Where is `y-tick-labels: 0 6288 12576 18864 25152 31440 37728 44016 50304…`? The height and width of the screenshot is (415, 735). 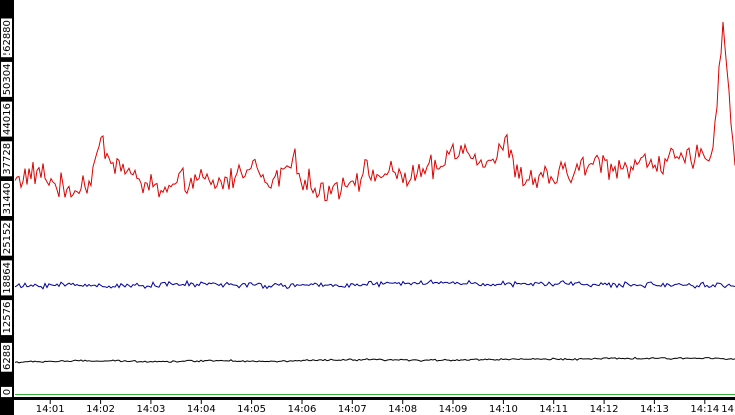
y-tick-labels: 0 6288 12576 18864 25152 31440 37728 44016 50304… is located at coordinates (7, 208).